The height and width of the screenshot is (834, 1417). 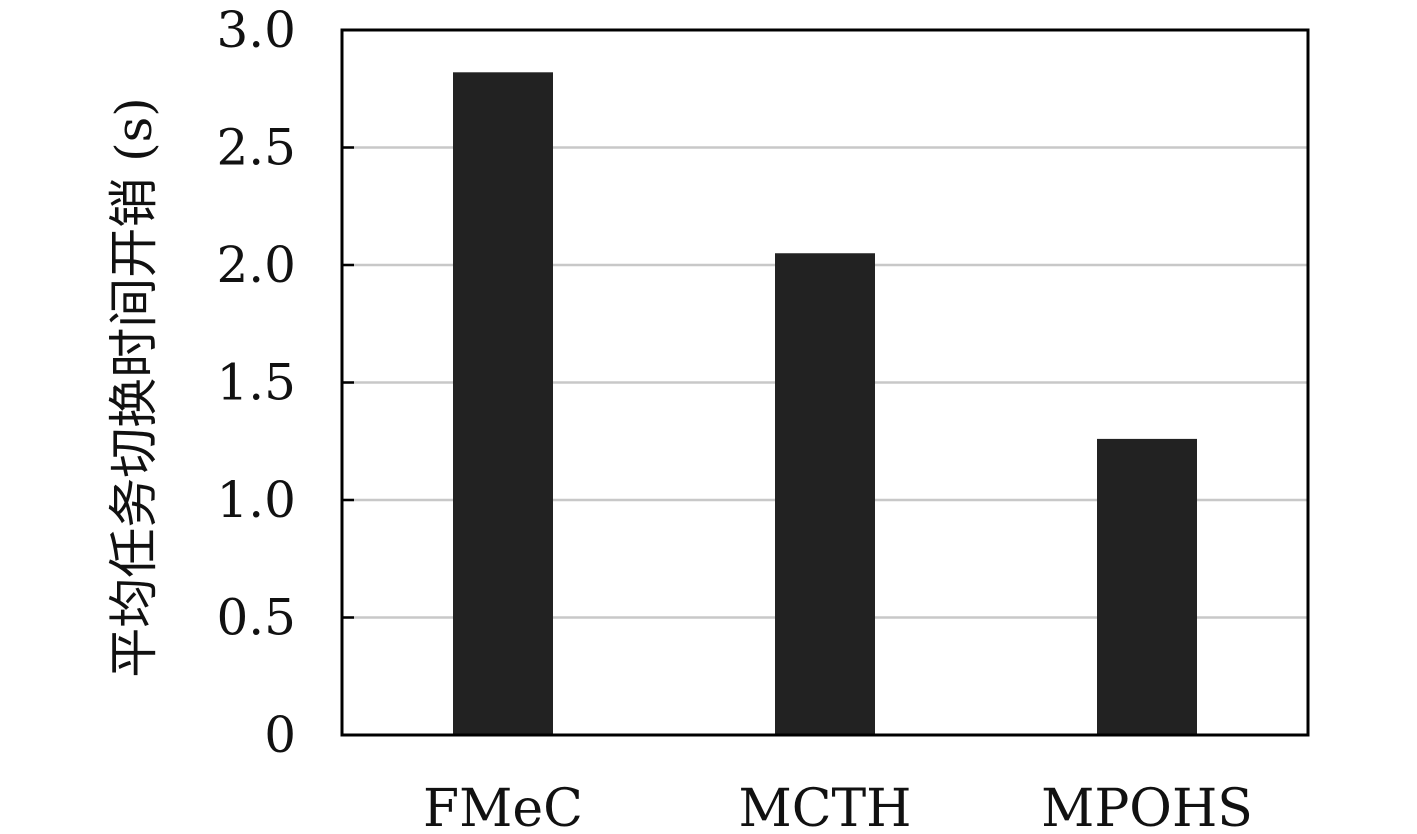 What do you see at coordinates (256, 500) in the screenshot?
I see `y-tick-label: 1.0` at bounding box center [256, 500].